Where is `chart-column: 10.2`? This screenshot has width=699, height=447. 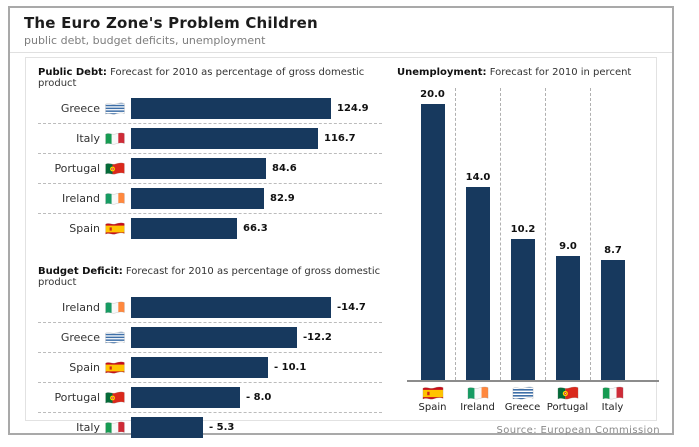
chart-column: 10.2 is located at coordinates (522, 234).